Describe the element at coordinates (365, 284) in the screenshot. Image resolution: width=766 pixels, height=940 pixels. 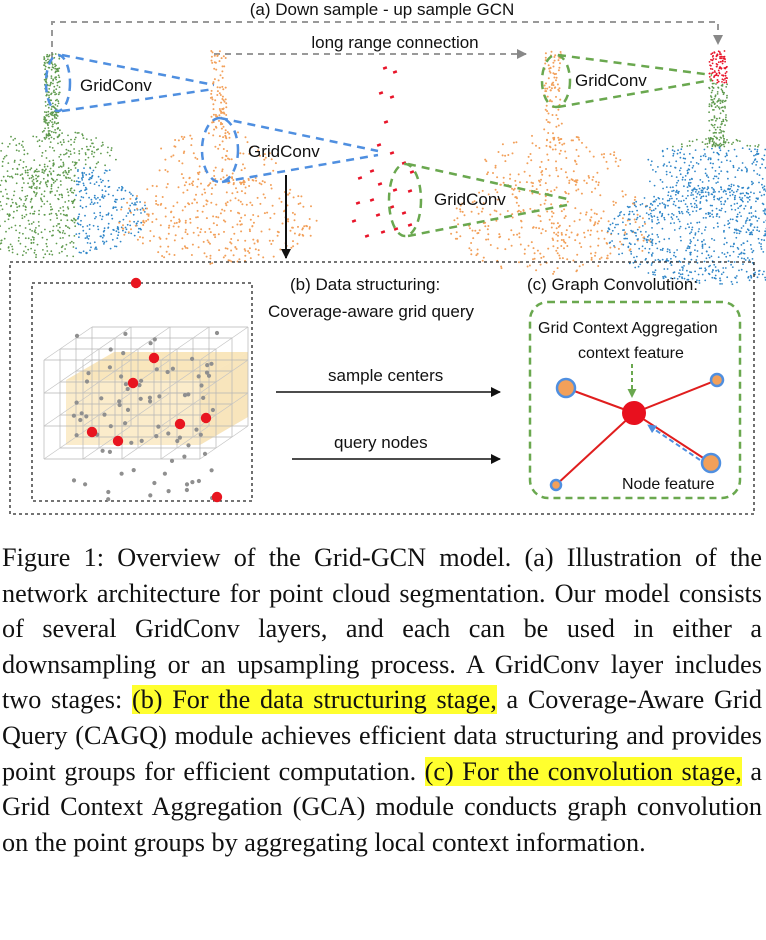
I see `title-b-line1: (b) Data structuring:` at that location.